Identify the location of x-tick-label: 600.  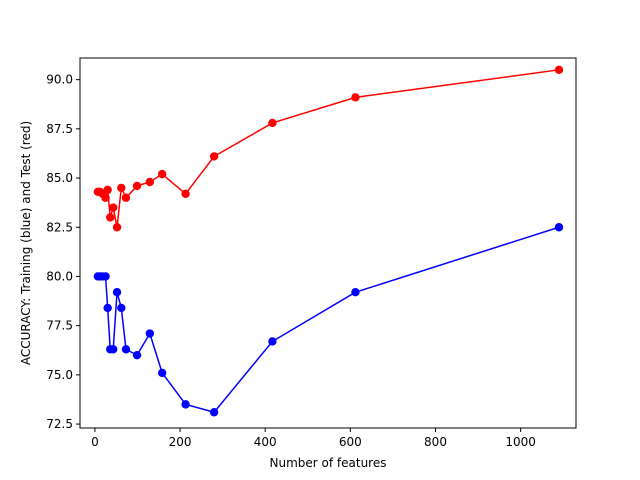
(350, 442).